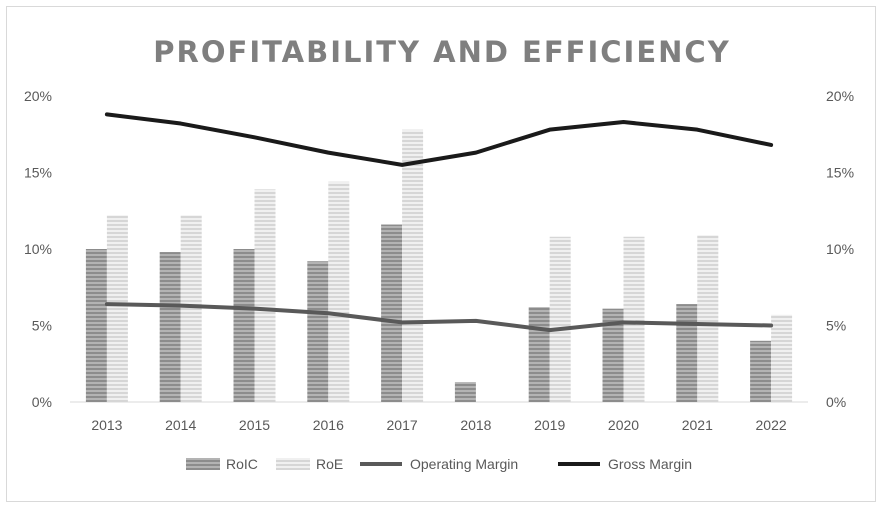 The height and width of the screenshot is (510, 884). What do you see at coordinates (38, 96) in the screenshot?
I see `y-tick-label-left: 20%` at bounding box center [38, 96].